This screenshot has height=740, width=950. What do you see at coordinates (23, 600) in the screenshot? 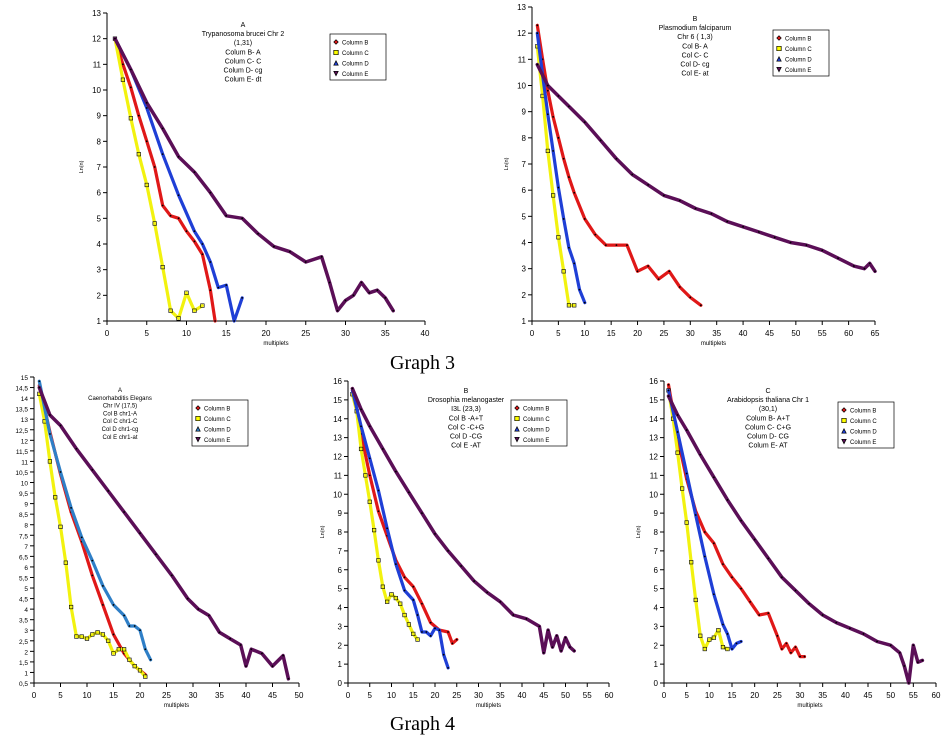
I see `y-tick-label: 4,5` at bounding box center [23, 600].